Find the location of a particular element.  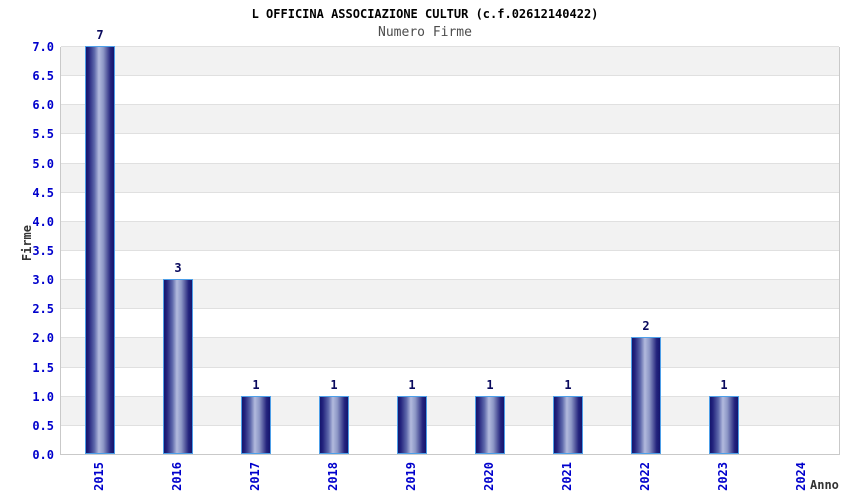

y-axis-tick-7.0: 7.0 is located at coordinates (43, 47).